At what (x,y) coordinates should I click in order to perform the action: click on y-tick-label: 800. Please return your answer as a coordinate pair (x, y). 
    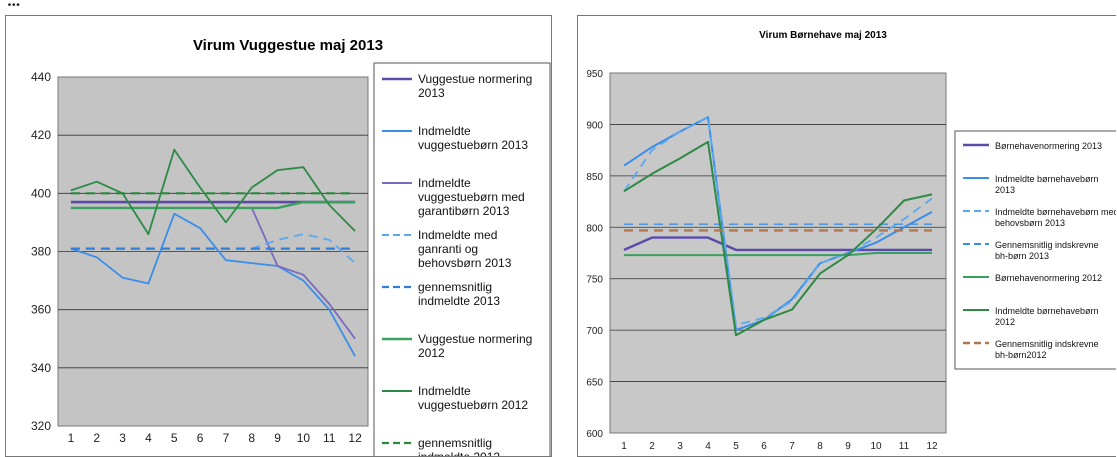
    Looking at the image, I should click on (594, 228).